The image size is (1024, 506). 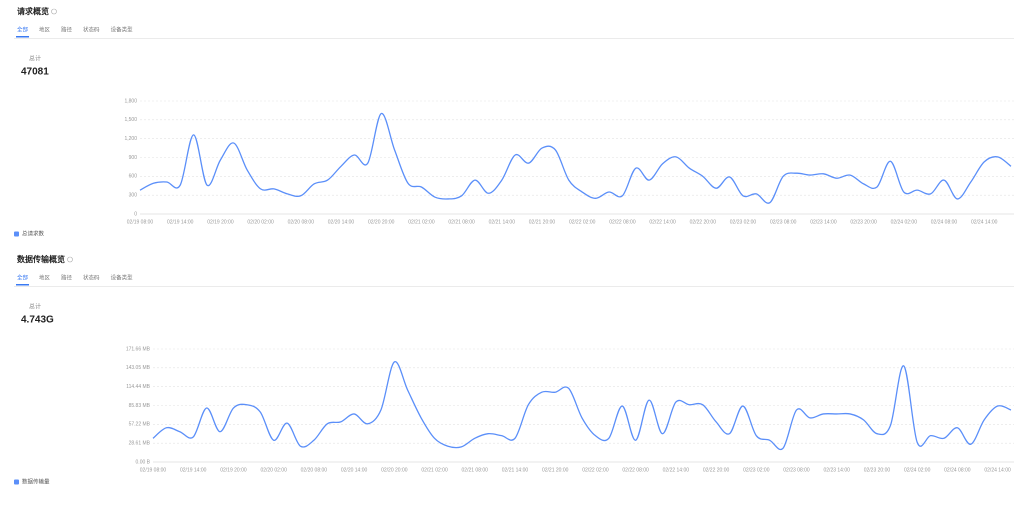 What do you see at coordinates (130, 101) in the screenshot?
I see `y-tick-label: 1,800` at bounding box center [130, 101].